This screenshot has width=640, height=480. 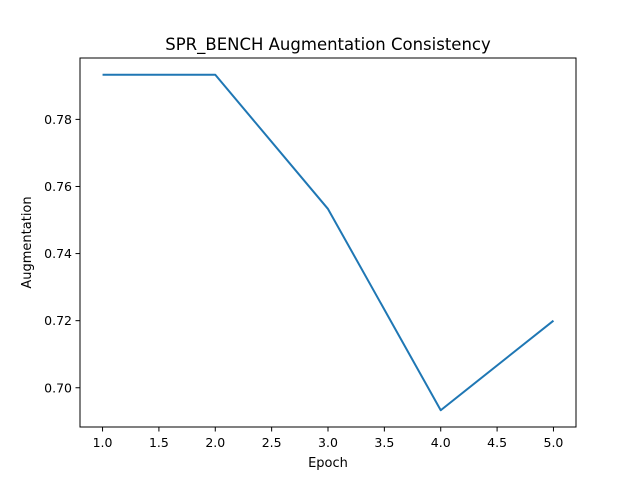 What do you see at coordinates (497, 442) in the screenshot?
I see `x-tick-label: 4.5` at bounding box center [497, 442].